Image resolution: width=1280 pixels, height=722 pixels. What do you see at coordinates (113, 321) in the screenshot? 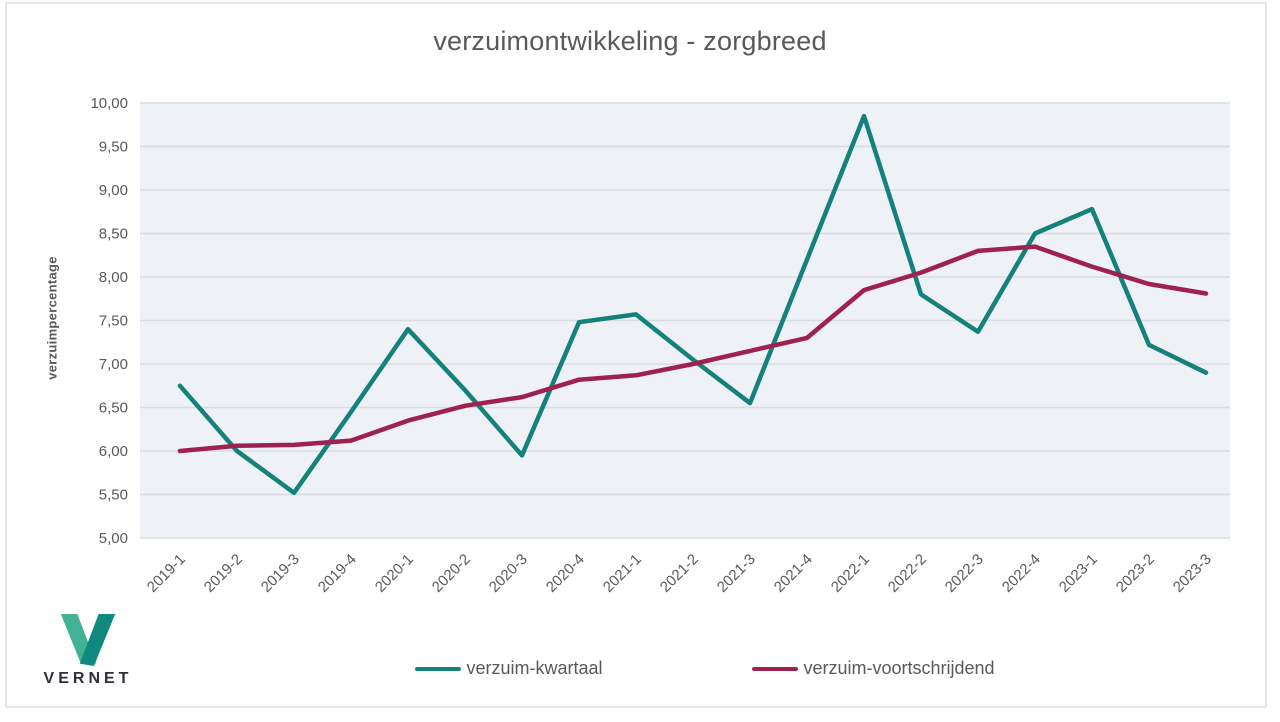
I see `y-tick-label: 7,50` at bounding box center [113, 321].